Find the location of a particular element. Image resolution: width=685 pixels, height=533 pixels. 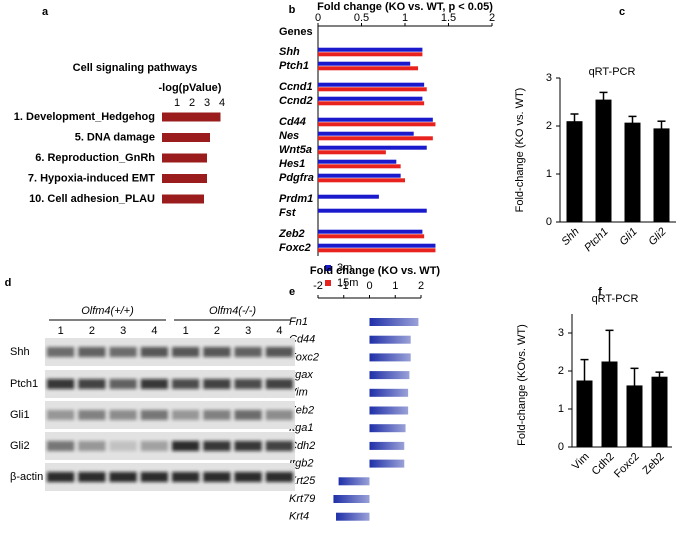

legend-label: 3m is located at coordinates (344, 268).